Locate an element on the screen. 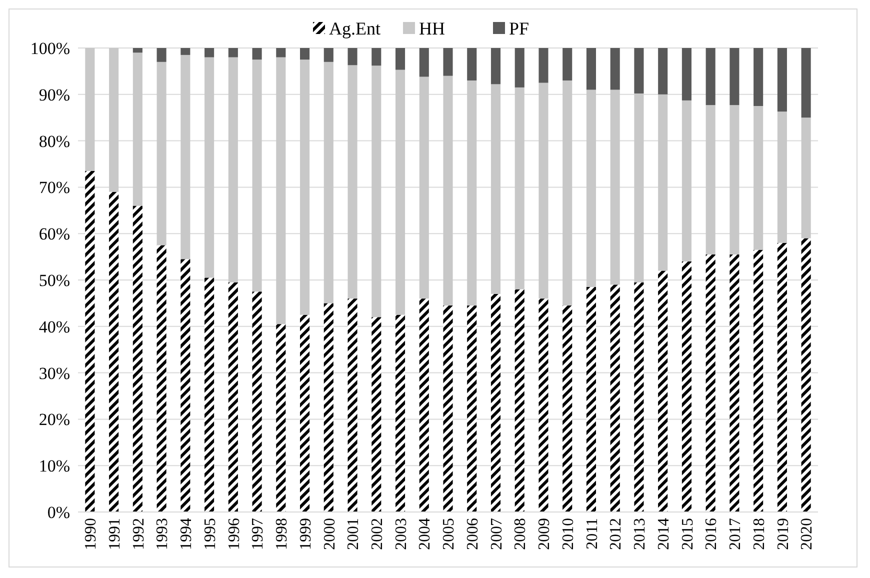 The image size is (870, 578). y-tick-label: 60% is located at coordinates (54, 234).